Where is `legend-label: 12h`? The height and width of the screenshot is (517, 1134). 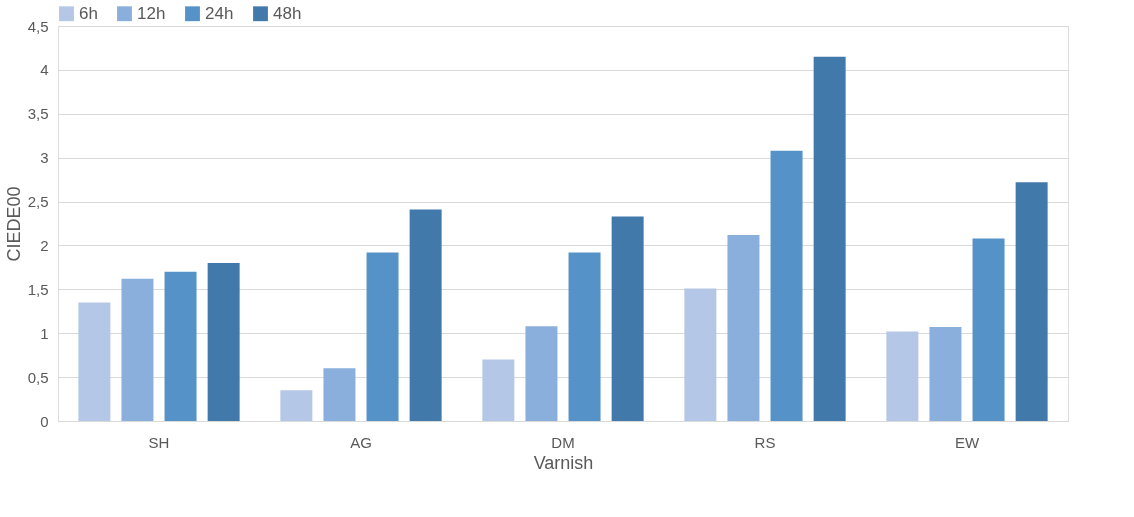
legend-label: 12h is located at coordinates (151, 13).